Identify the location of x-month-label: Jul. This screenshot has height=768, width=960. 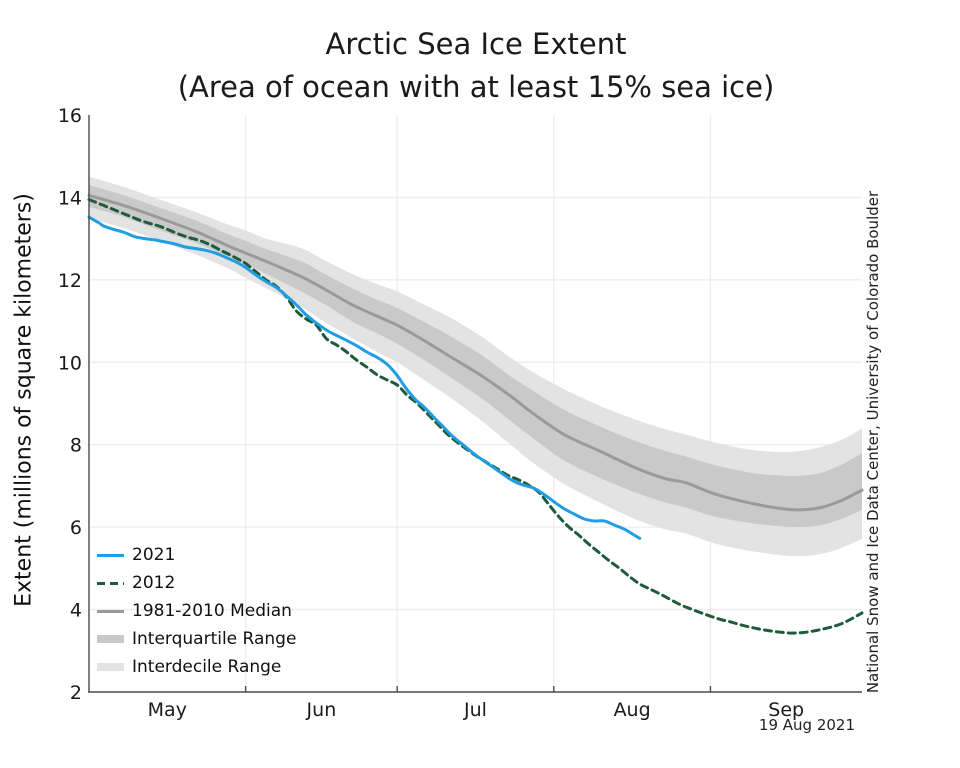
(475, 710).